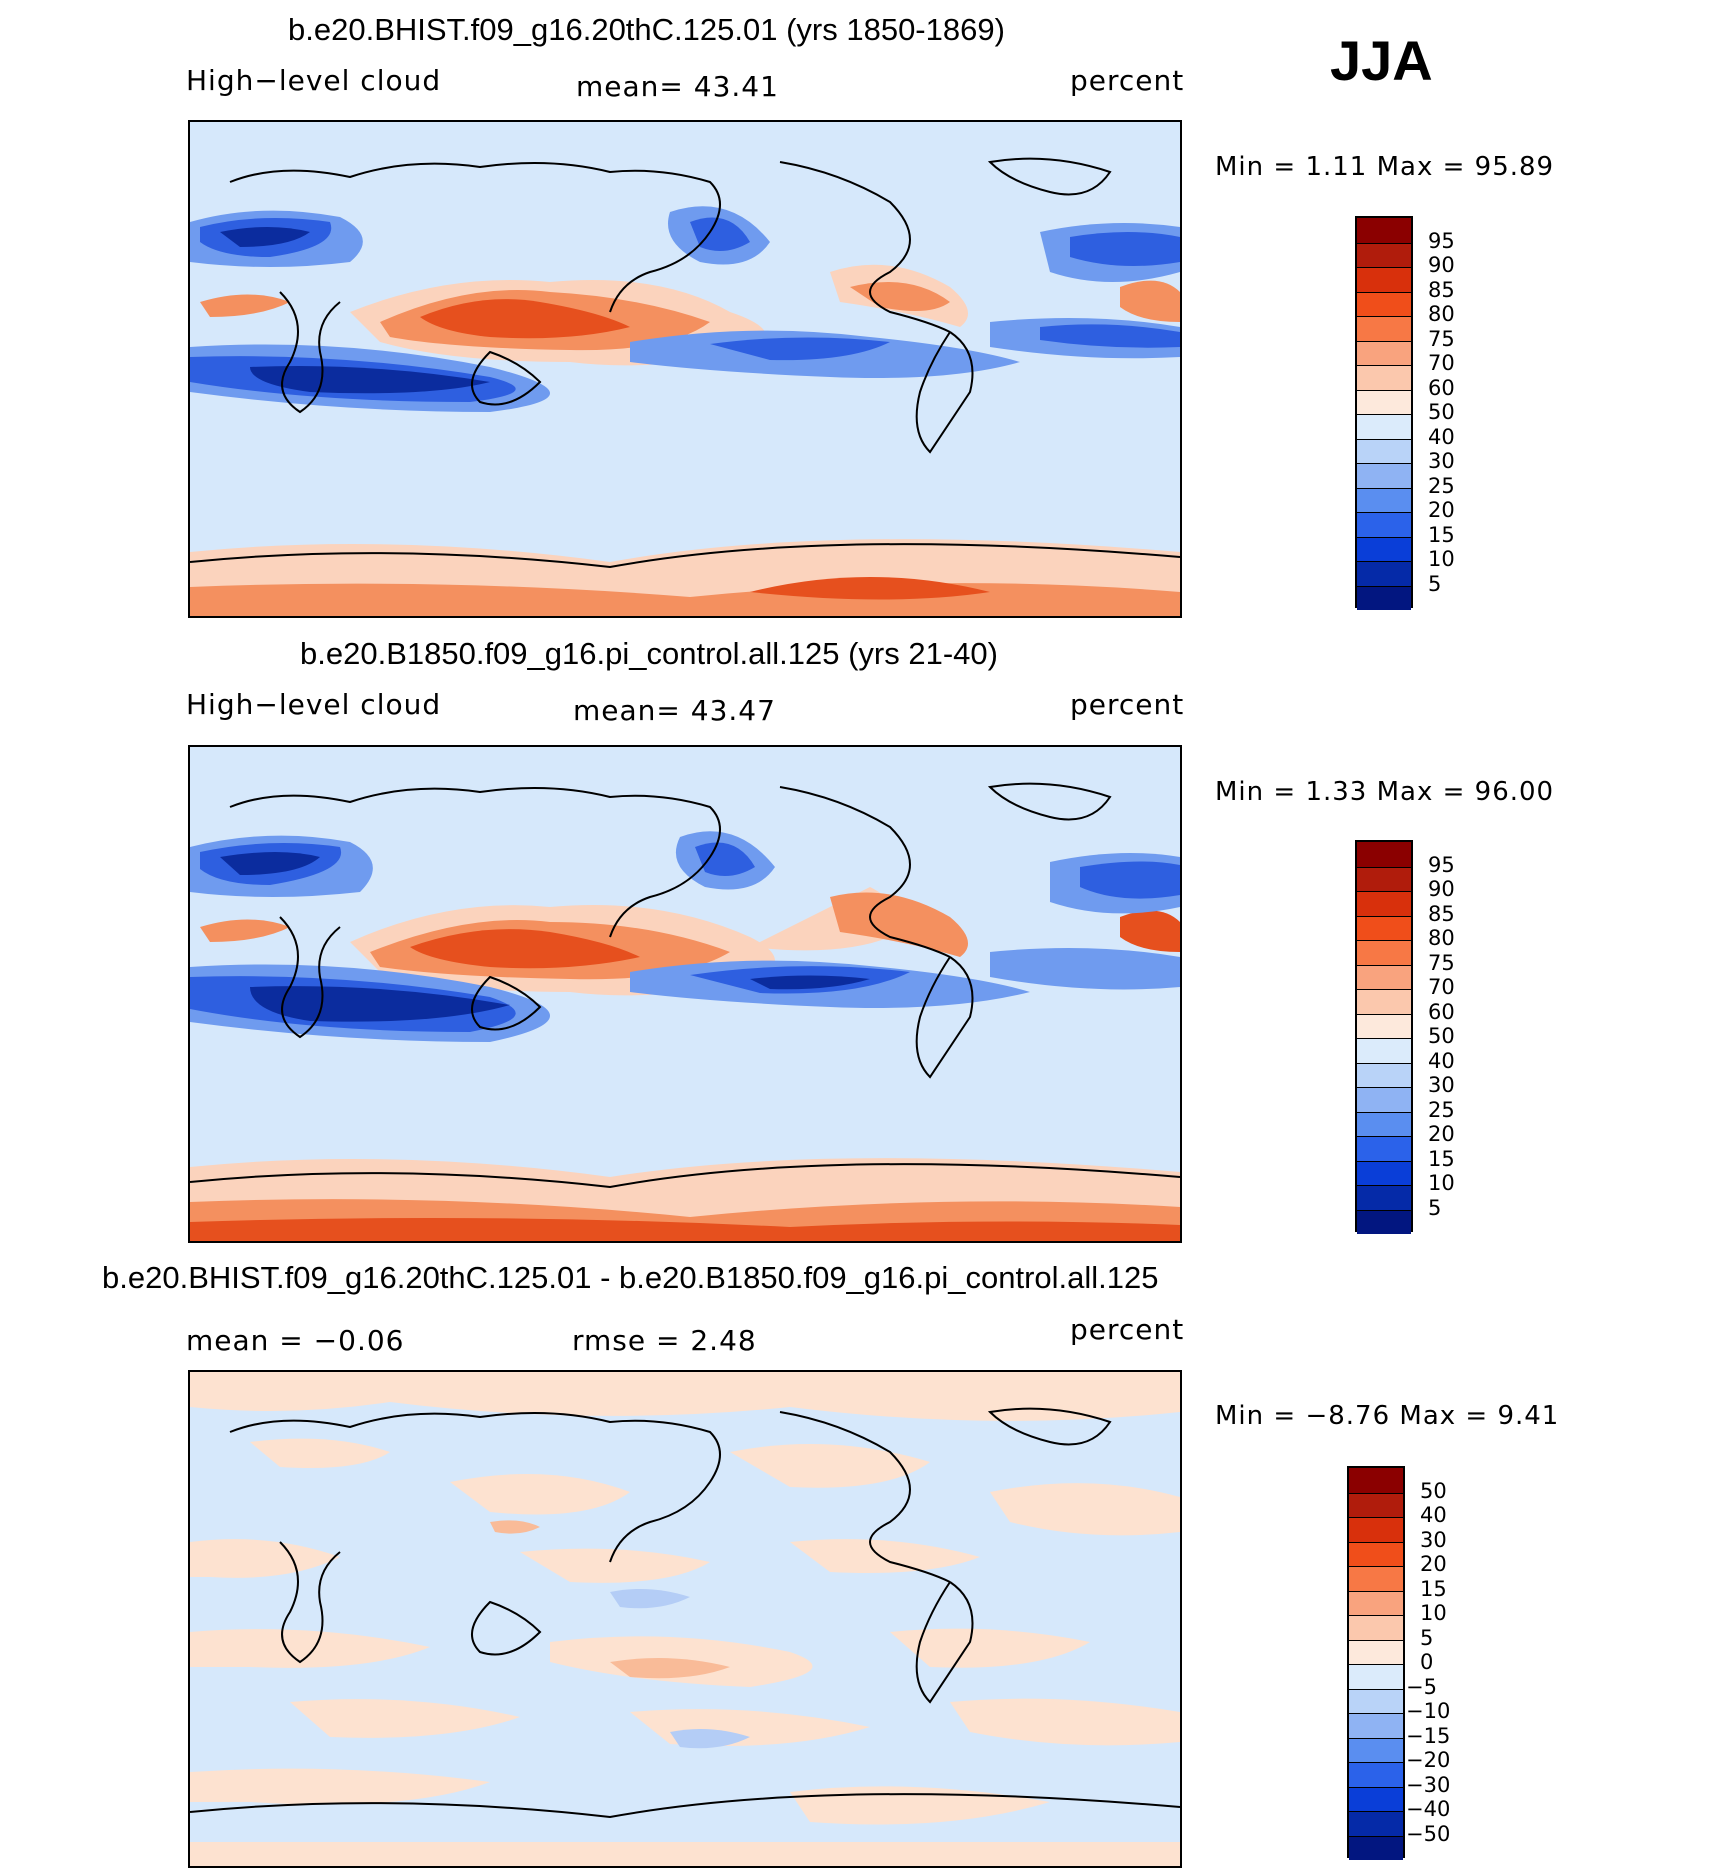 This screenshot has width=1710, height=1874. I want to click on panel-3-mean-label: mean = −0.06, so click(295, 1340).